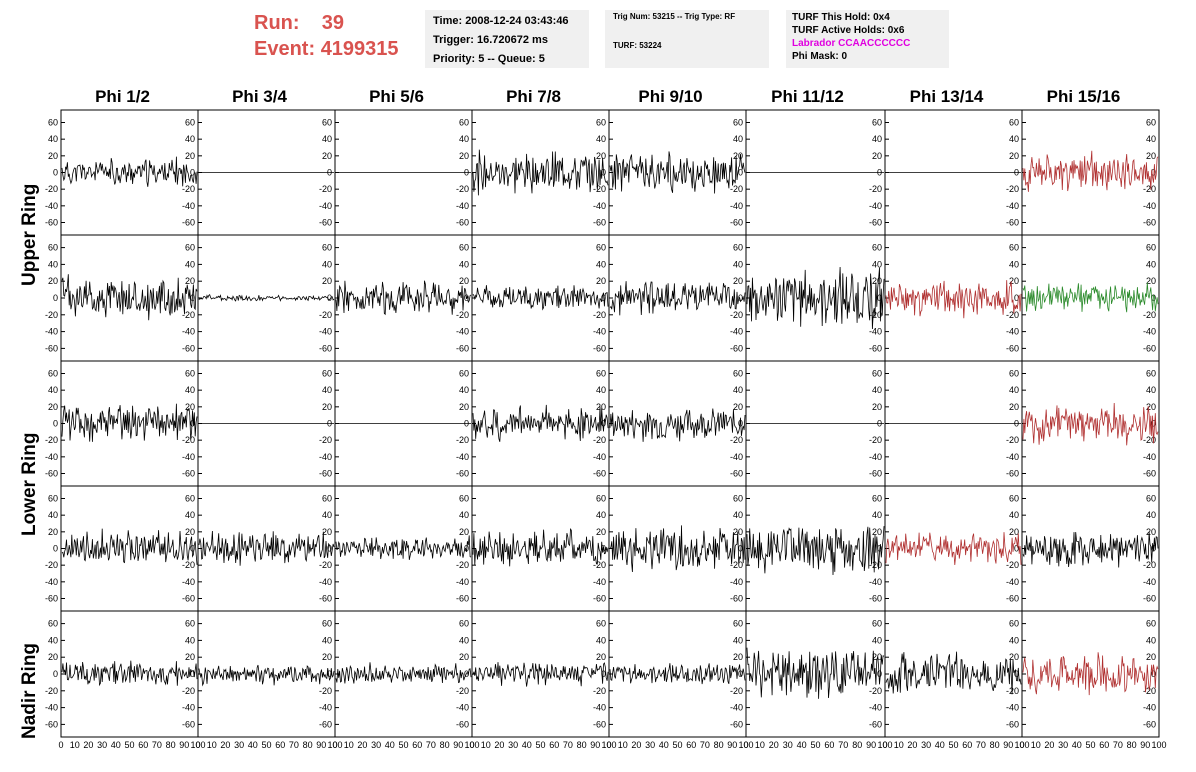 This screenshot has width=1196, height=772. Describe the element at coordinates (253, 745) in the screenshot. I see `x-tick-label: 40` at that location.